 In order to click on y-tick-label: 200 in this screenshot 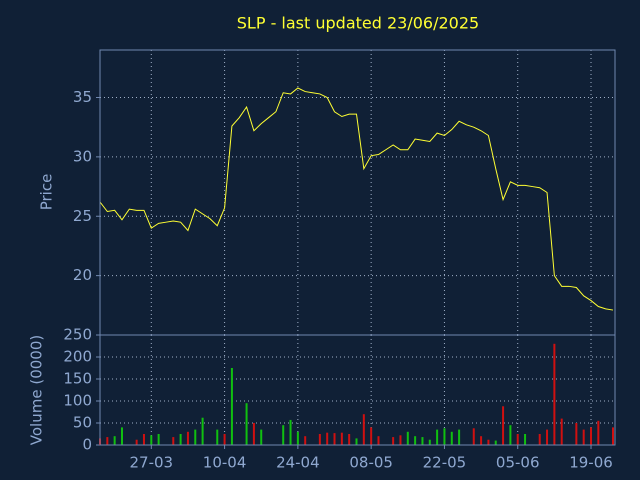, I will do `click(77, 357)`.